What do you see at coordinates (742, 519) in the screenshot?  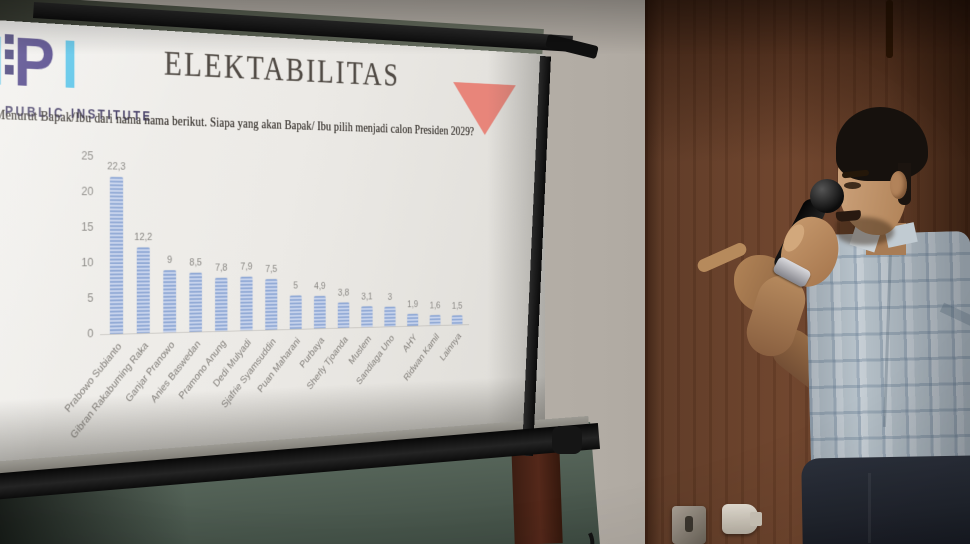 I see `door-stopper` at bounding box center [742, 519].